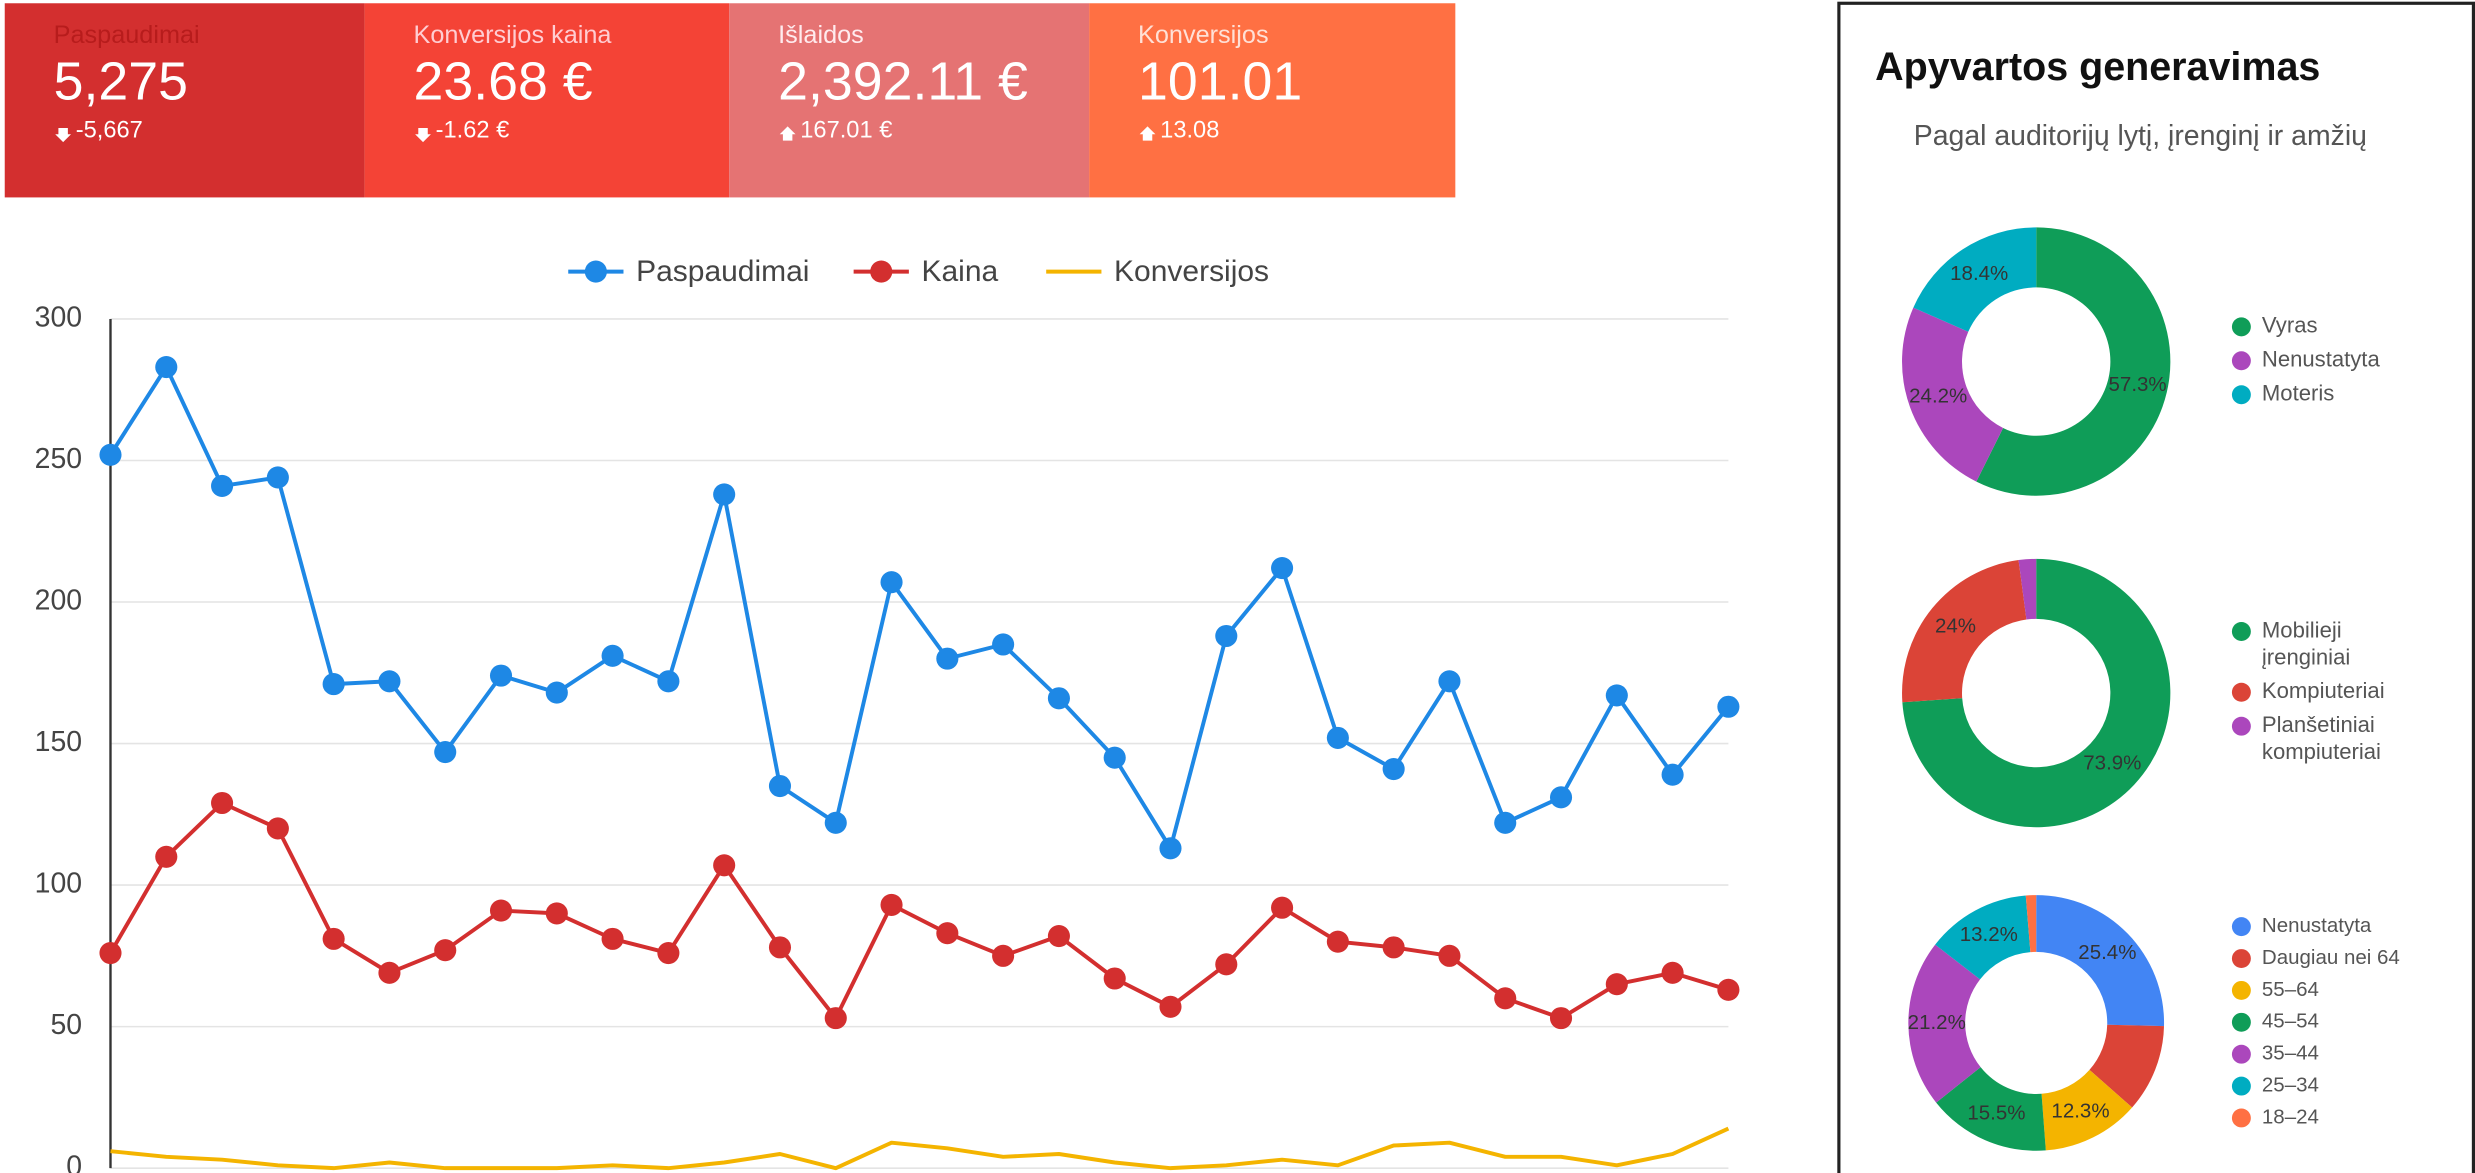  Describe the element at coordinates (2331, 957) in the screenshot. I see `legend-label: Daugiau nei 64` at that location.